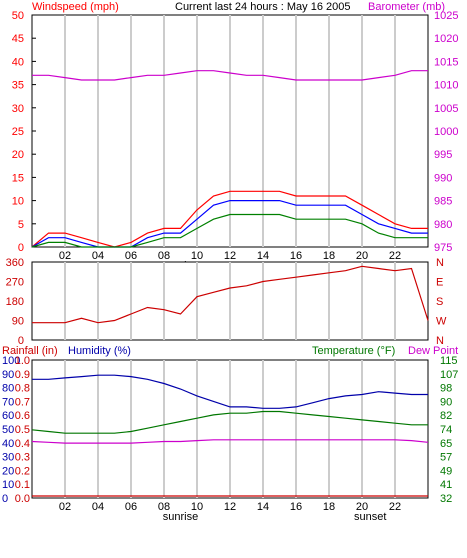 This screenshot has width=467, height=558. Describe the element at coordinates (18, 132) in the screenshot. I see `windspeed-tick-label: 25` at that location.